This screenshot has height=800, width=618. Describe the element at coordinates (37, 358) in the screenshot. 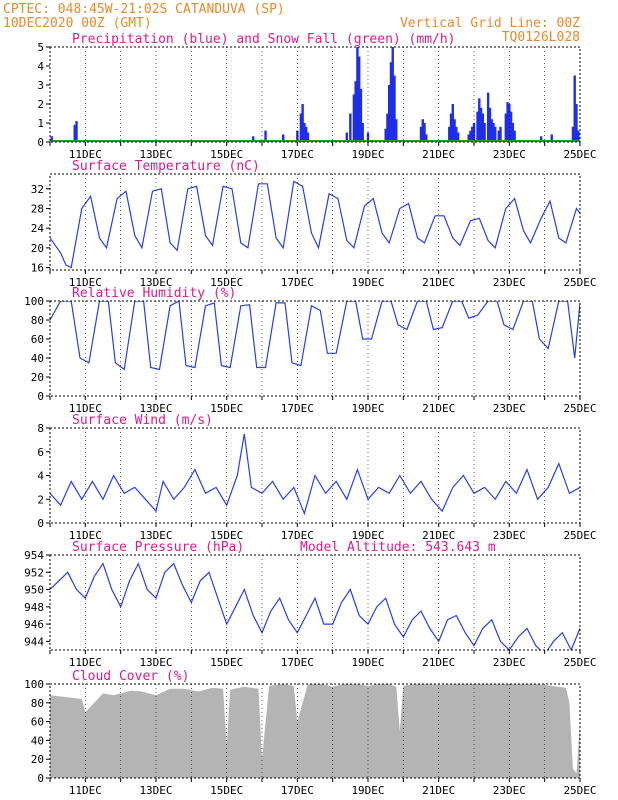

I see `rh-ytick-label: 40` at that location.